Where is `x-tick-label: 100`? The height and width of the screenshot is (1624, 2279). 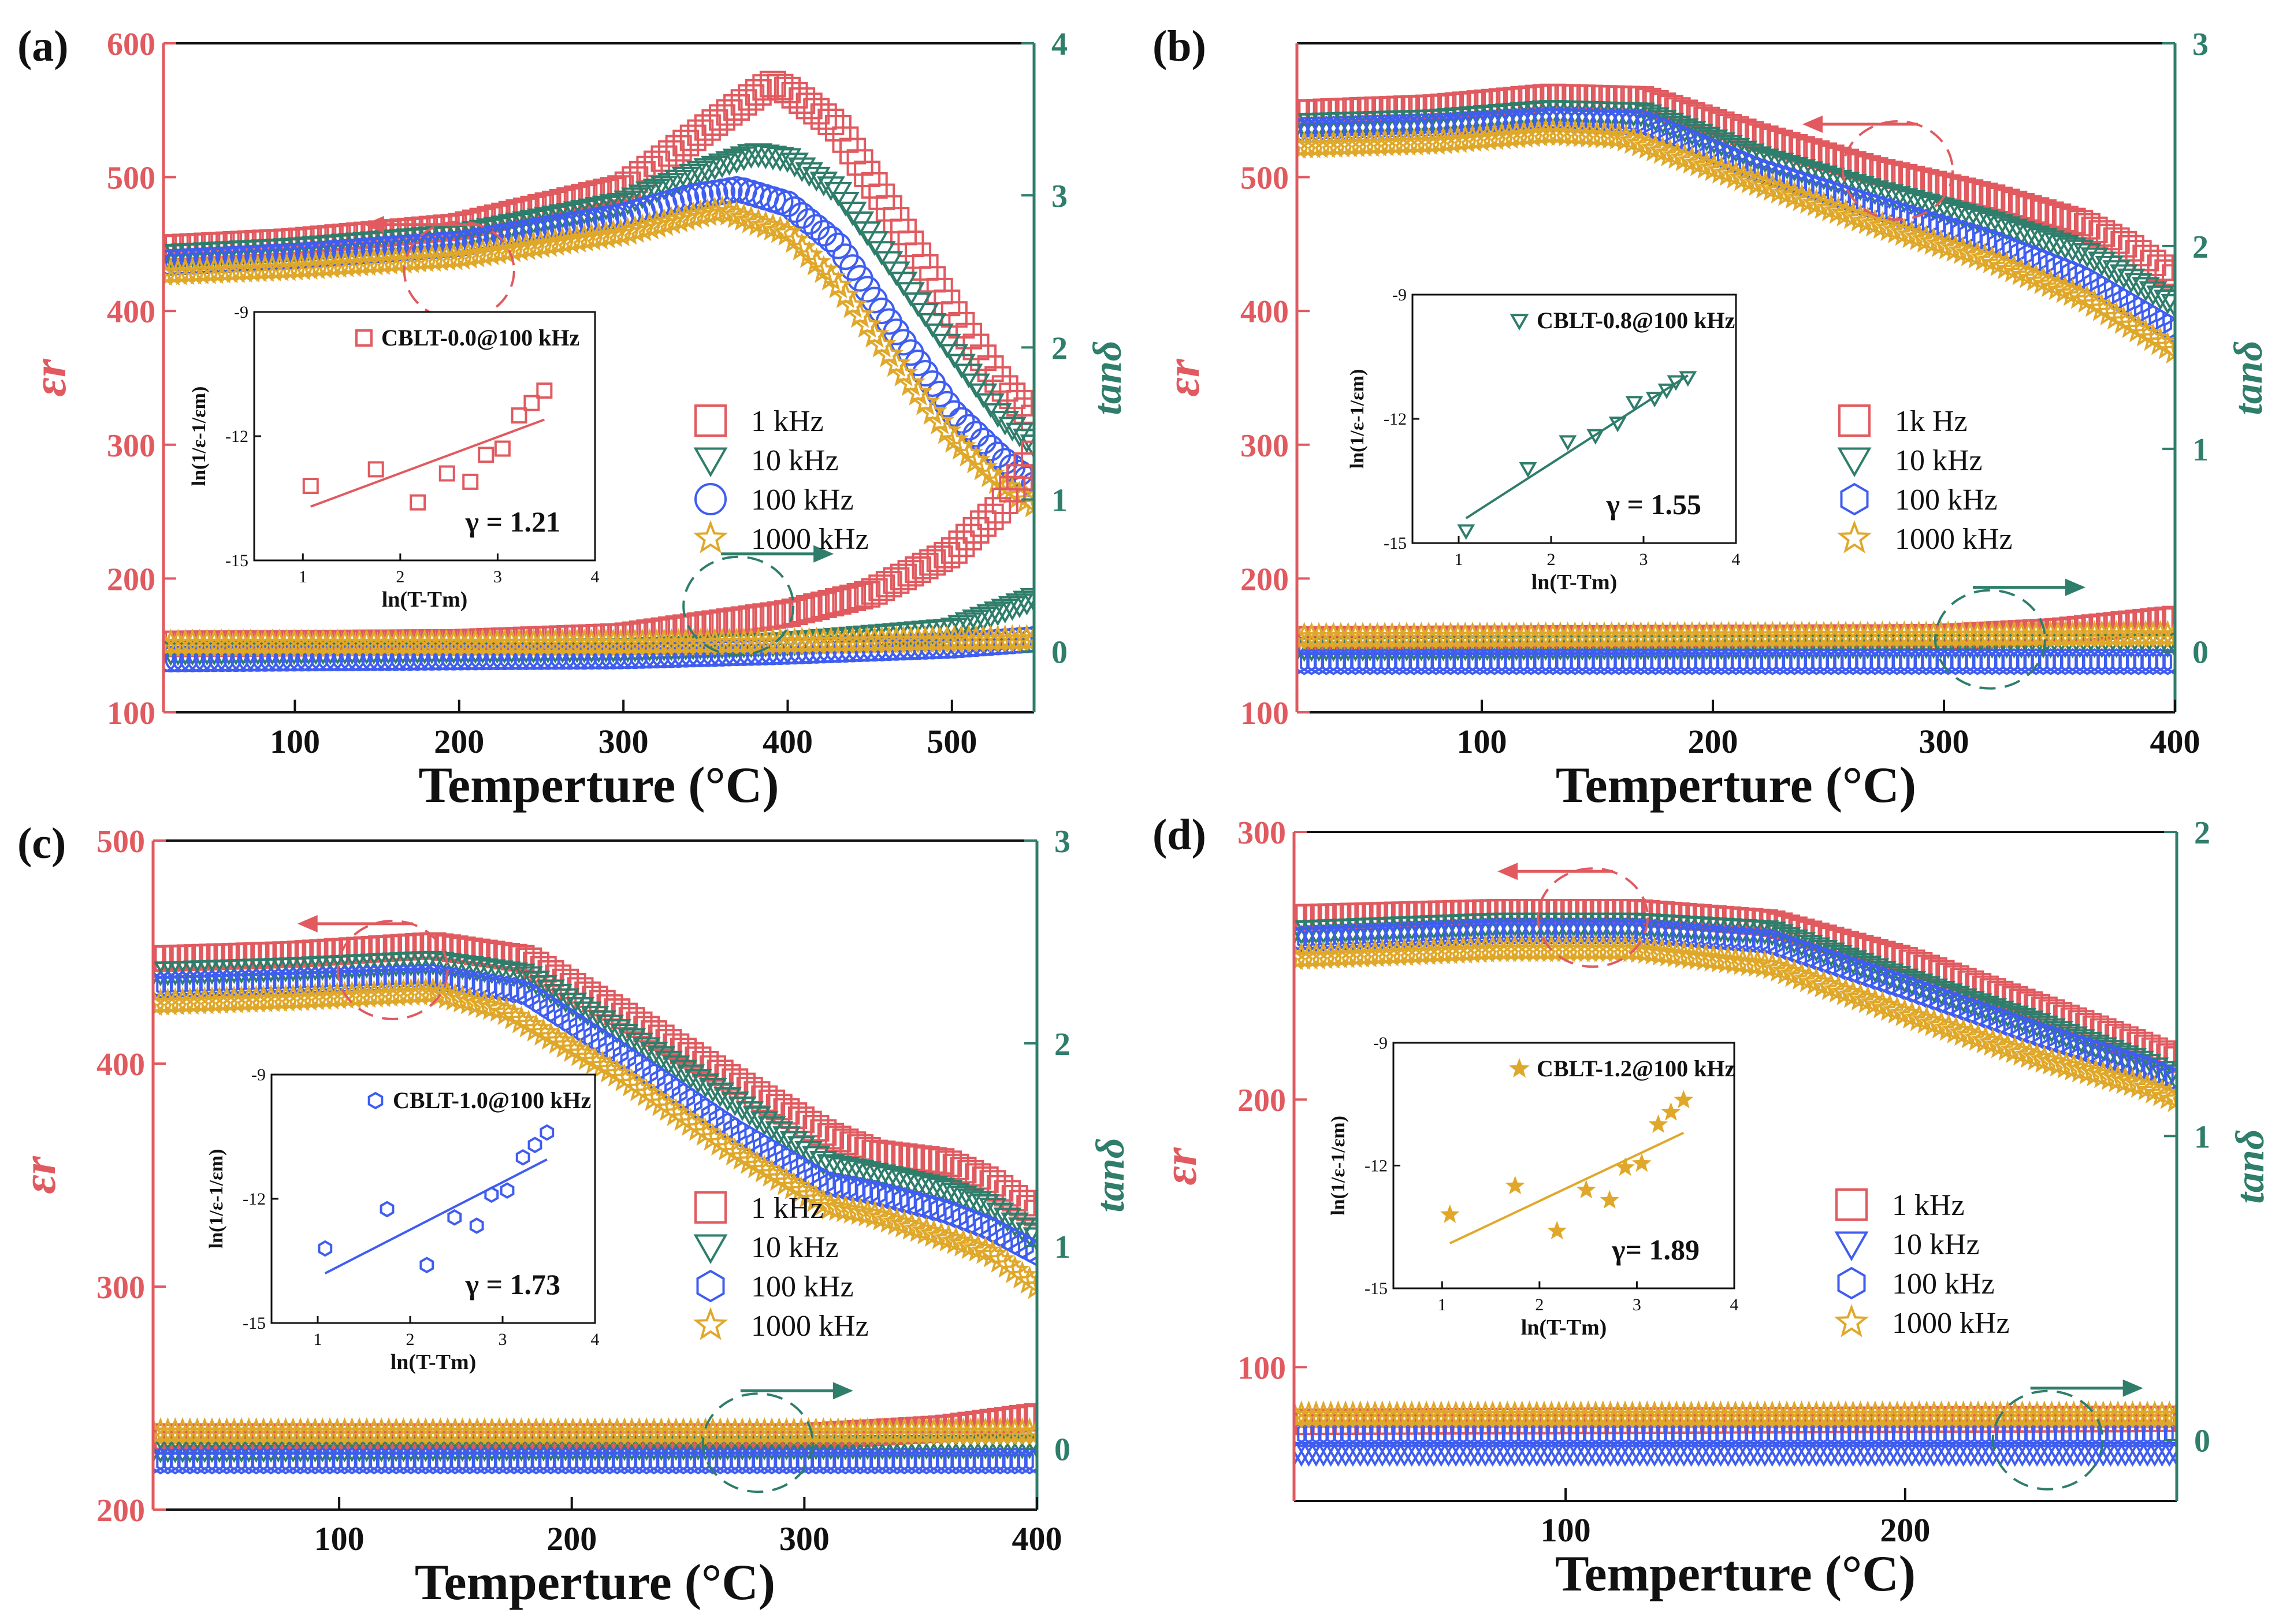
x-tick-label: 100 is located at coordinates (1482, 741).